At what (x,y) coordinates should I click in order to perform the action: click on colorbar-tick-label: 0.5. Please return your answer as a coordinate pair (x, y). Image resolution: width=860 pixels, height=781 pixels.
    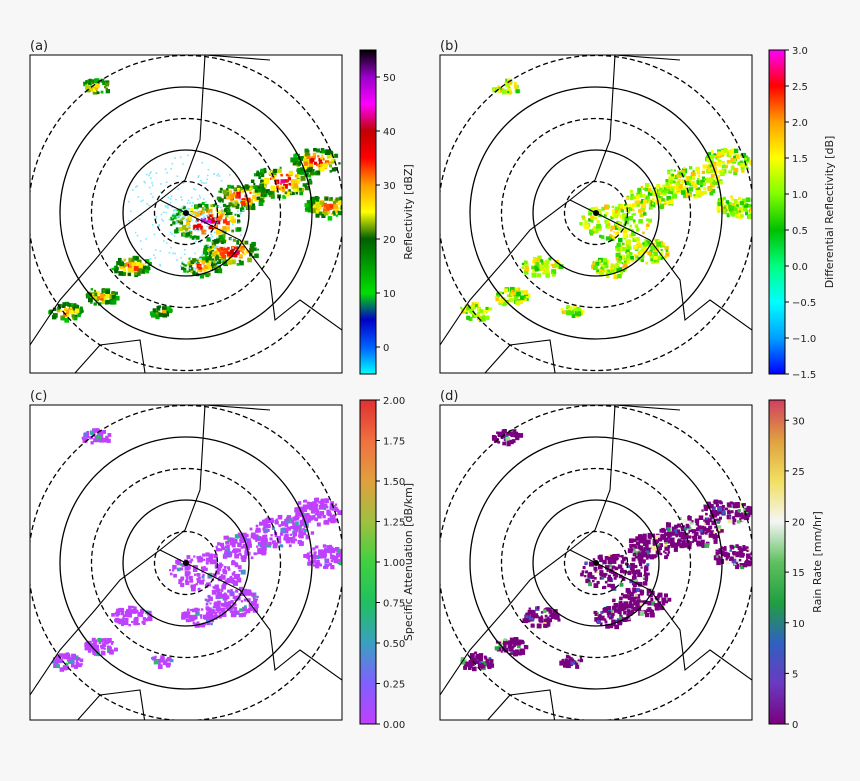
    Looking at the image, I should click on (800, 231).